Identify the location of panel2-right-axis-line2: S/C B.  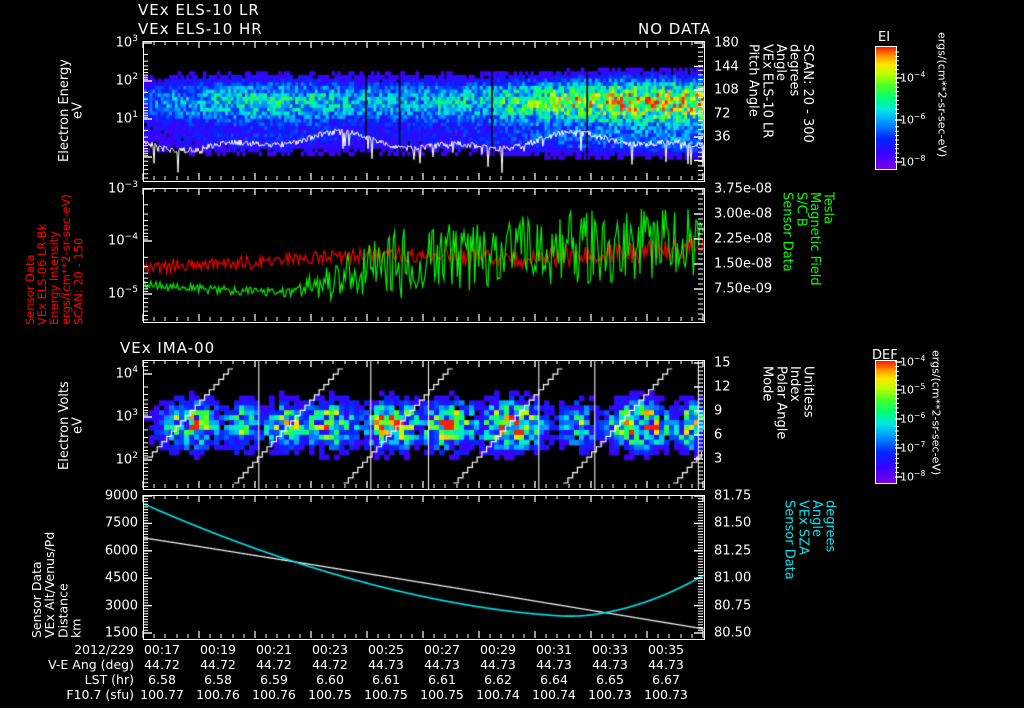
(801, 209).